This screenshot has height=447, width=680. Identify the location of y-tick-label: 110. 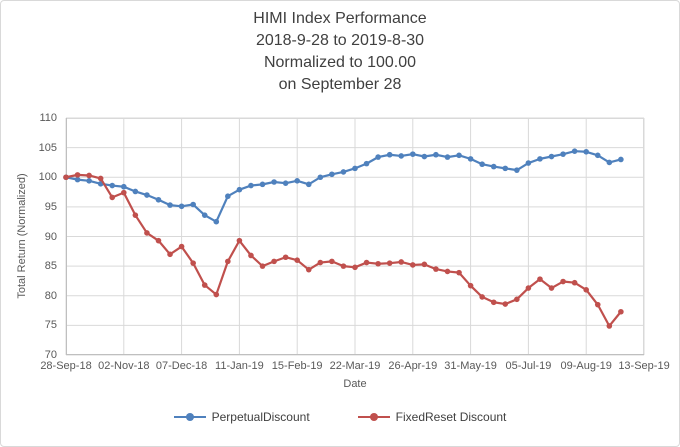
(48, 118).